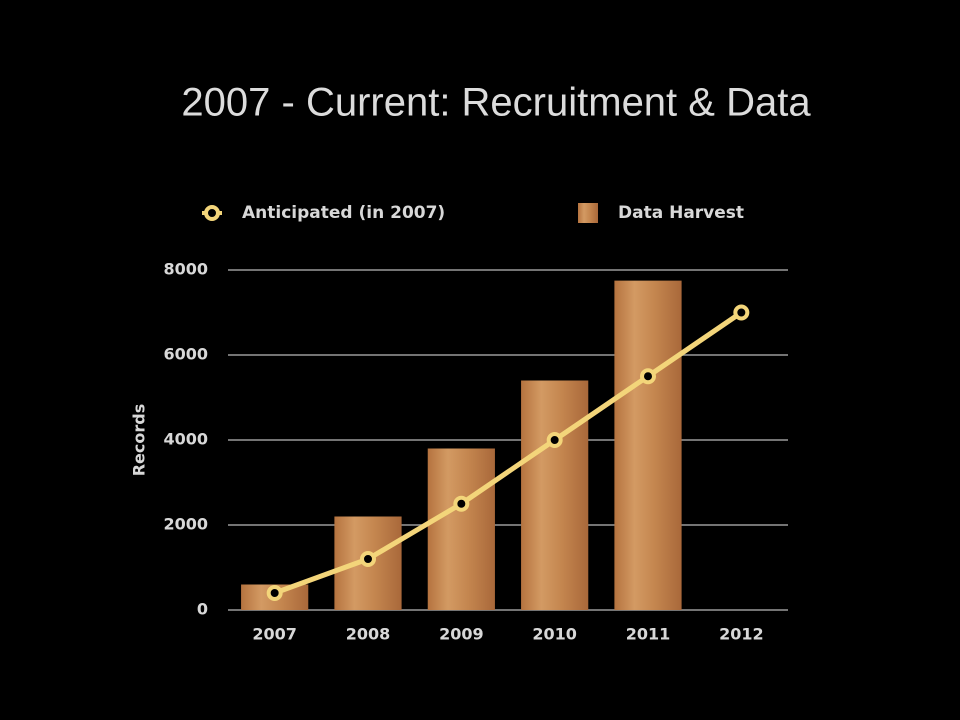 The image size is (960, 720). What do you see at coordinates (343, 213) in the screenshot?
I see `legend-label: Anticipated (in 2007)` at bounding box center [343, 213].